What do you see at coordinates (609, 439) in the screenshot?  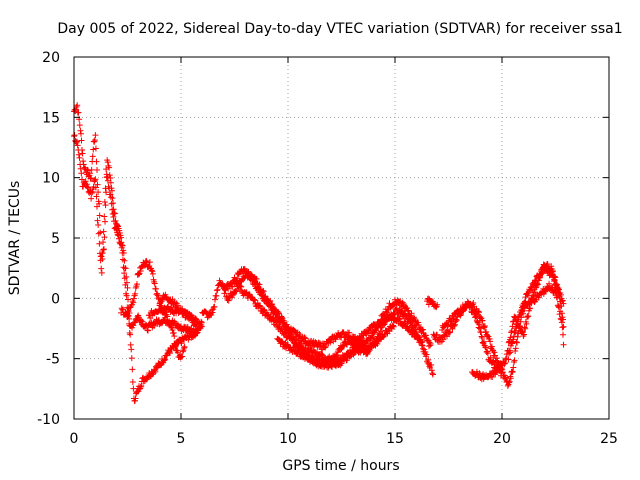 I see `x-tick-label: 25` at bounding box center [609, 439].